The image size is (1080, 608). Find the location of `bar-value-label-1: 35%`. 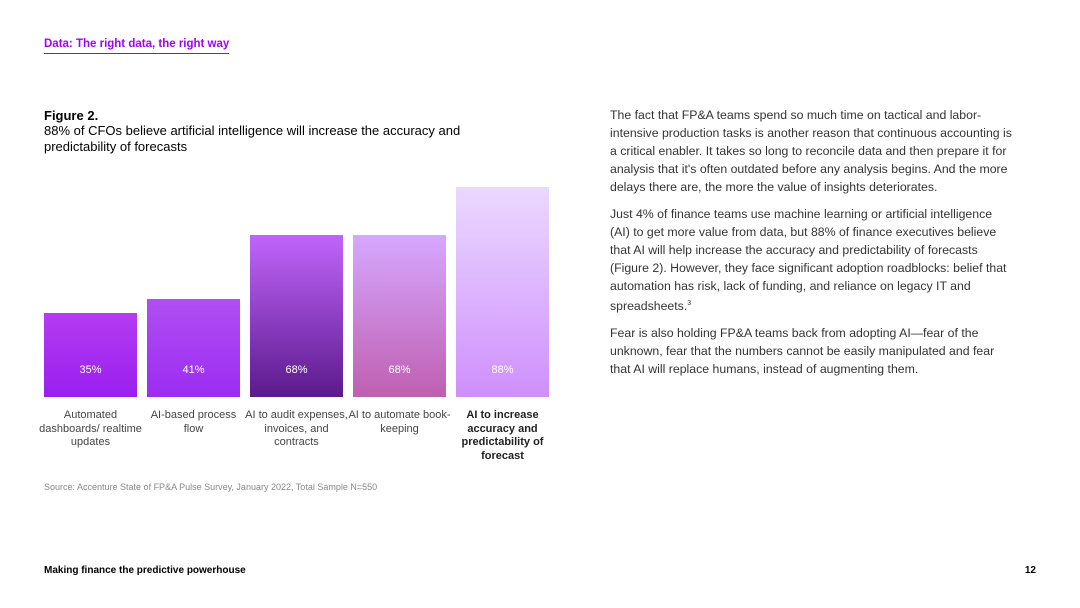

bar-value-label-1: 35% is located at coordinates (90, 370).